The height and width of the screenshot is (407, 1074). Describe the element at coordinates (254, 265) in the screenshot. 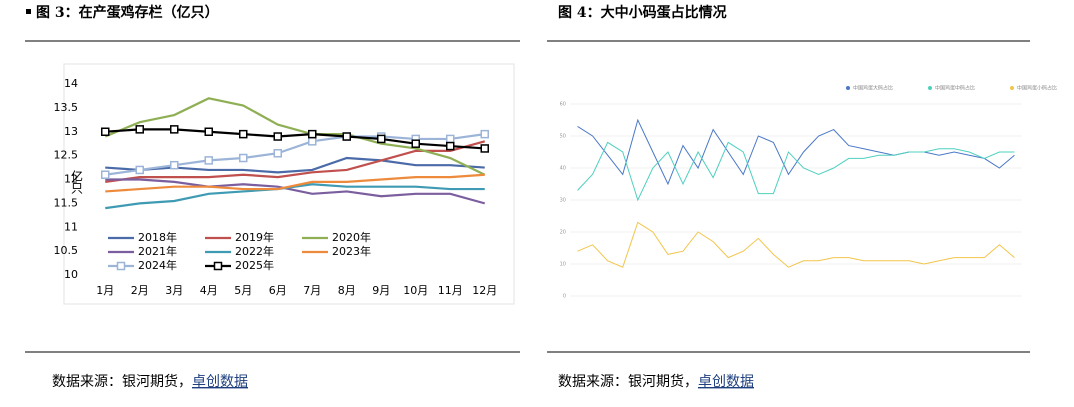

I see `legend-label: 2025年` at that location.